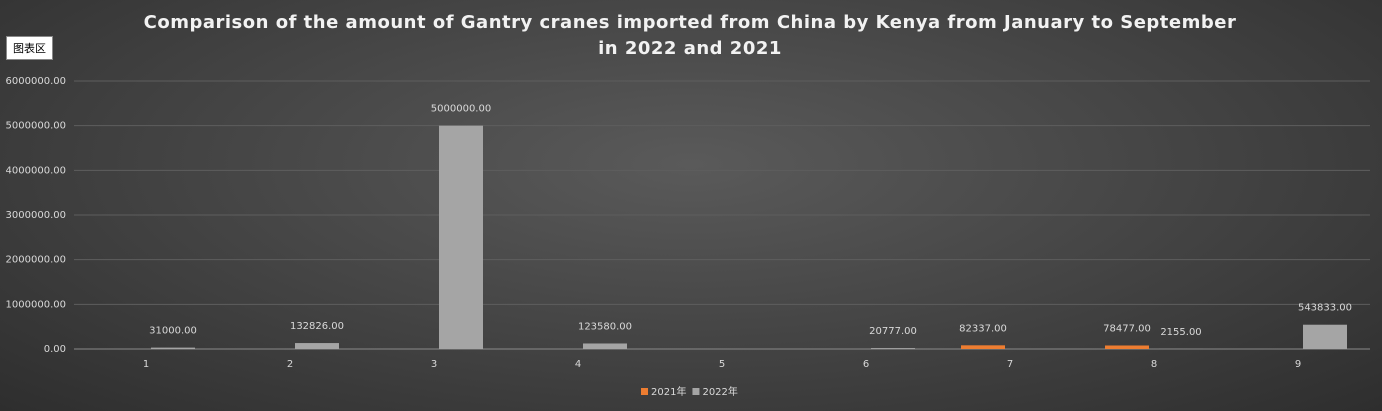 This screenshot has height=411, width=1382. What do you see at coordinates (719, 391) in the screenshot?
I see `legend-label: 2022年` at bounding box center [719, 391].